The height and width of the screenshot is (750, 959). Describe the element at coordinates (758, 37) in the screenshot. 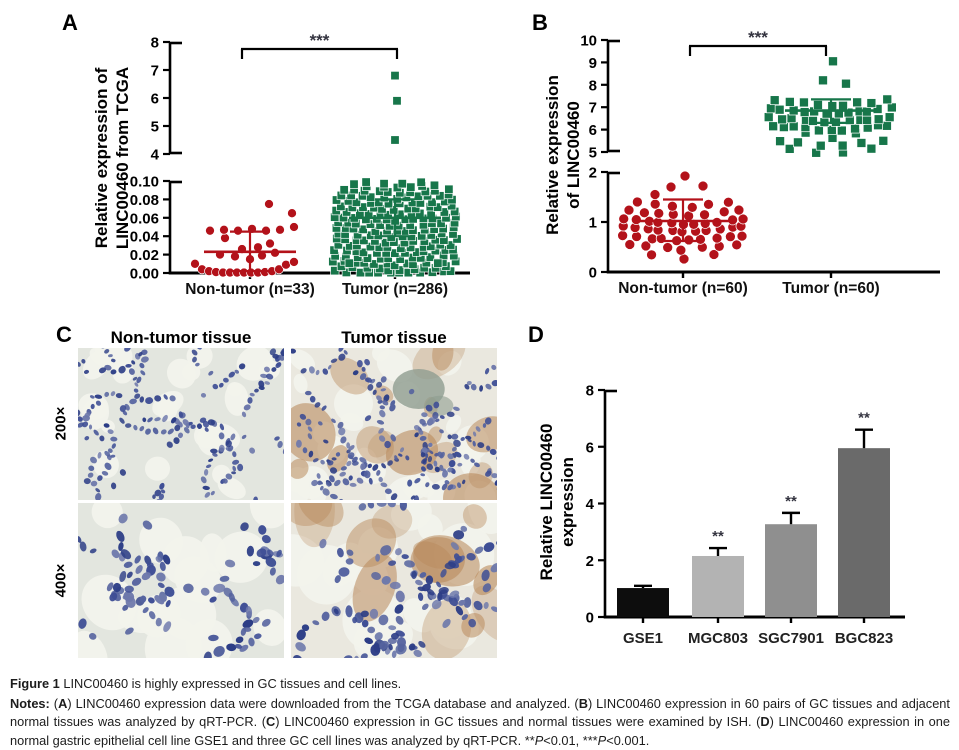

I see `significance-stars: ***` at that location.